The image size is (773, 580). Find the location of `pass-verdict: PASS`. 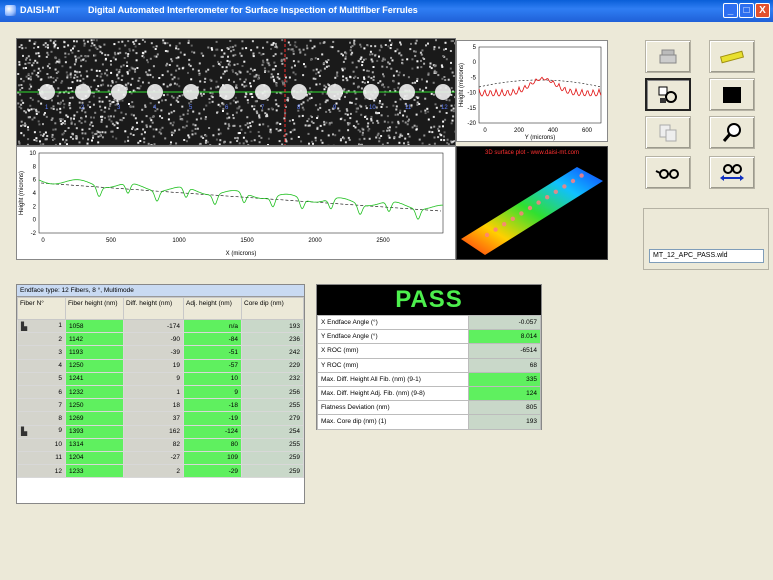

pass-verdict: PASS is located at coordinates (429, 300).